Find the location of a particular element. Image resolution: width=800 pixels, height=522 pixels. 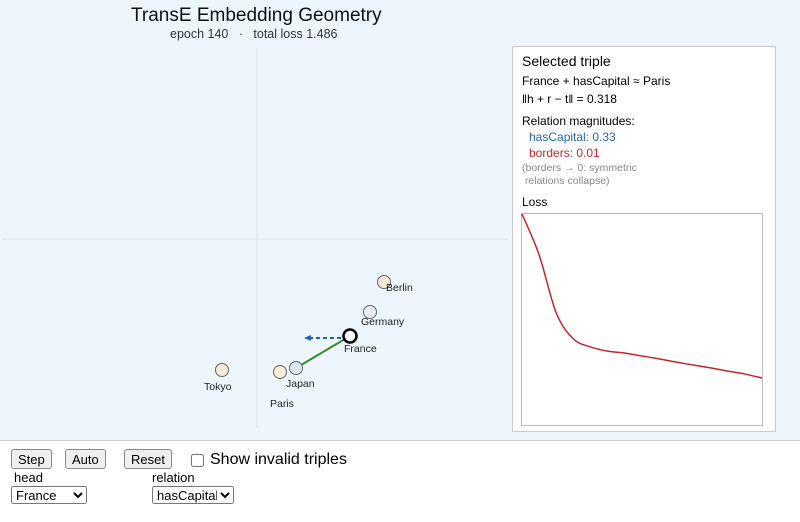

entity-label: Berlin is located at coordinates (399, 288).